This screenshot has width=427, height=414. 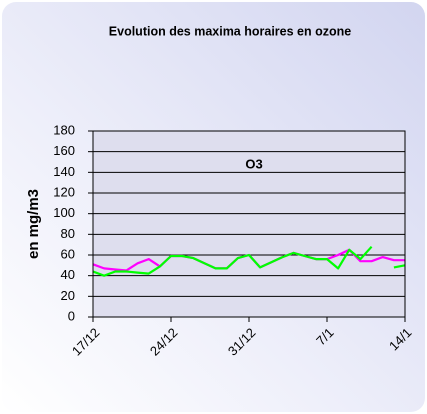 I want to click on y-tick-label: 180, so click(x=64, y=129).